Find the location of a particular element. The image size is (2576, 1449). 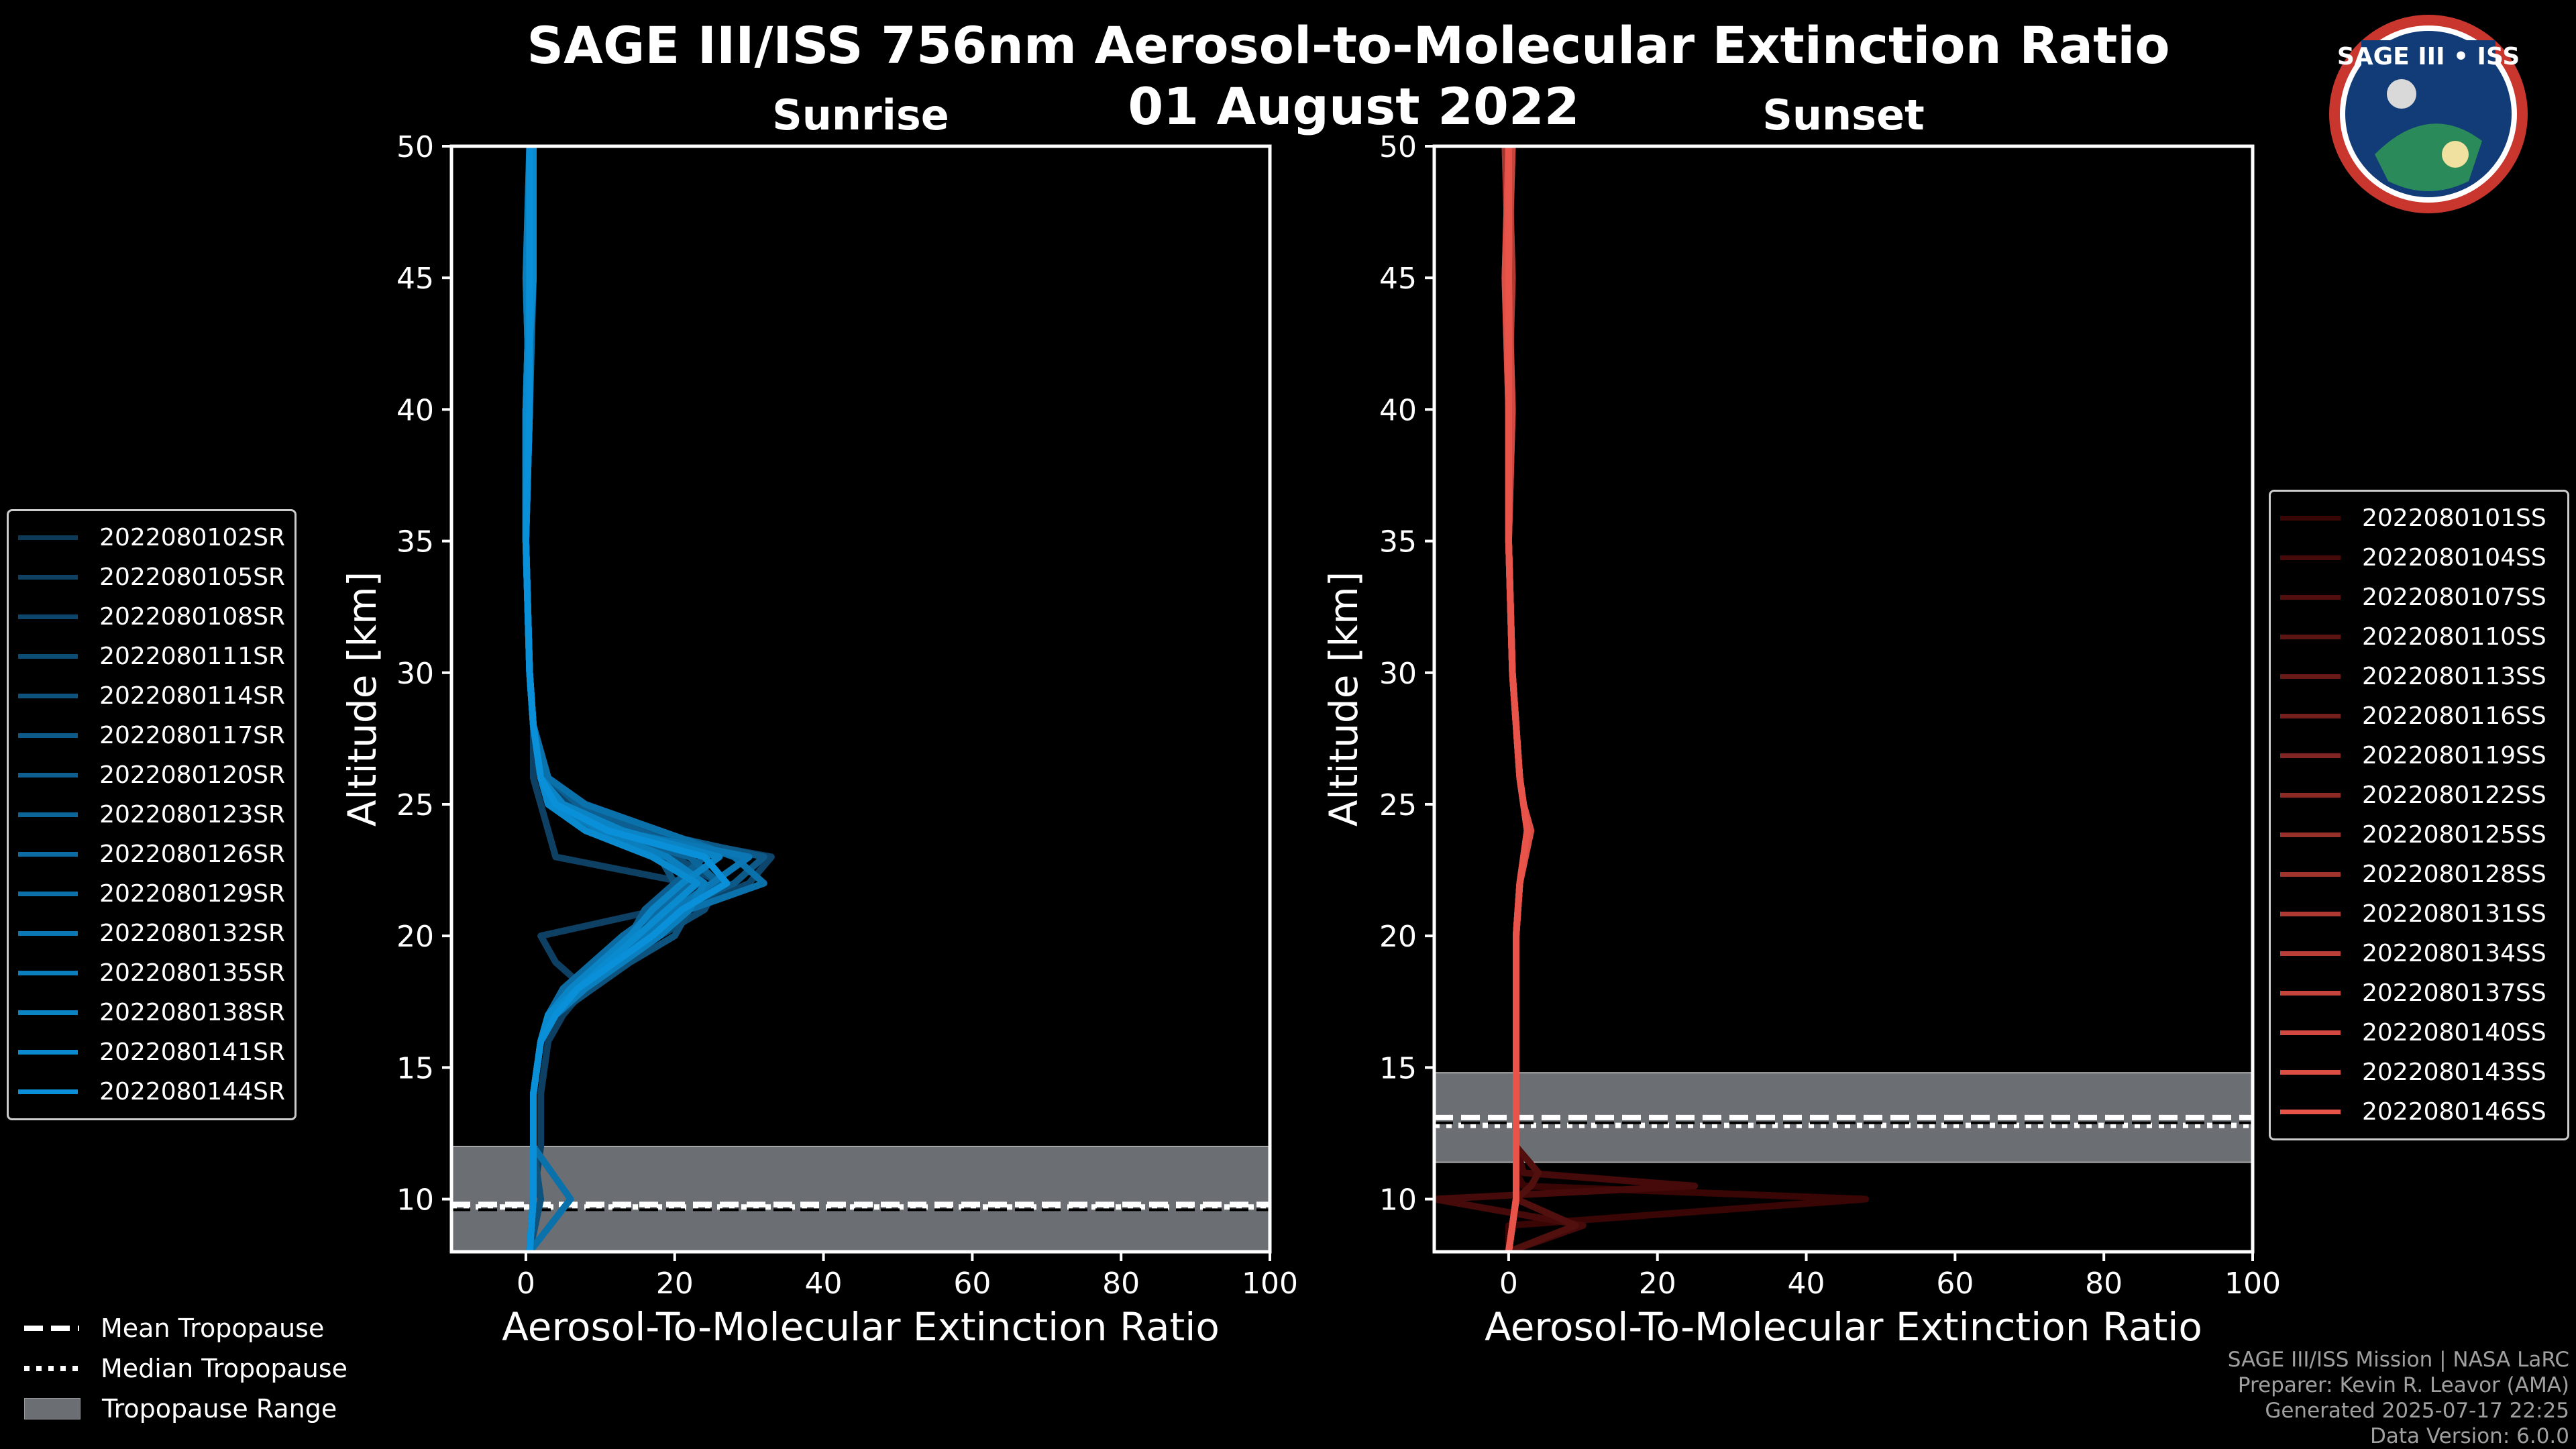

dotted-line-icon is located at coordinates (51, 1368).